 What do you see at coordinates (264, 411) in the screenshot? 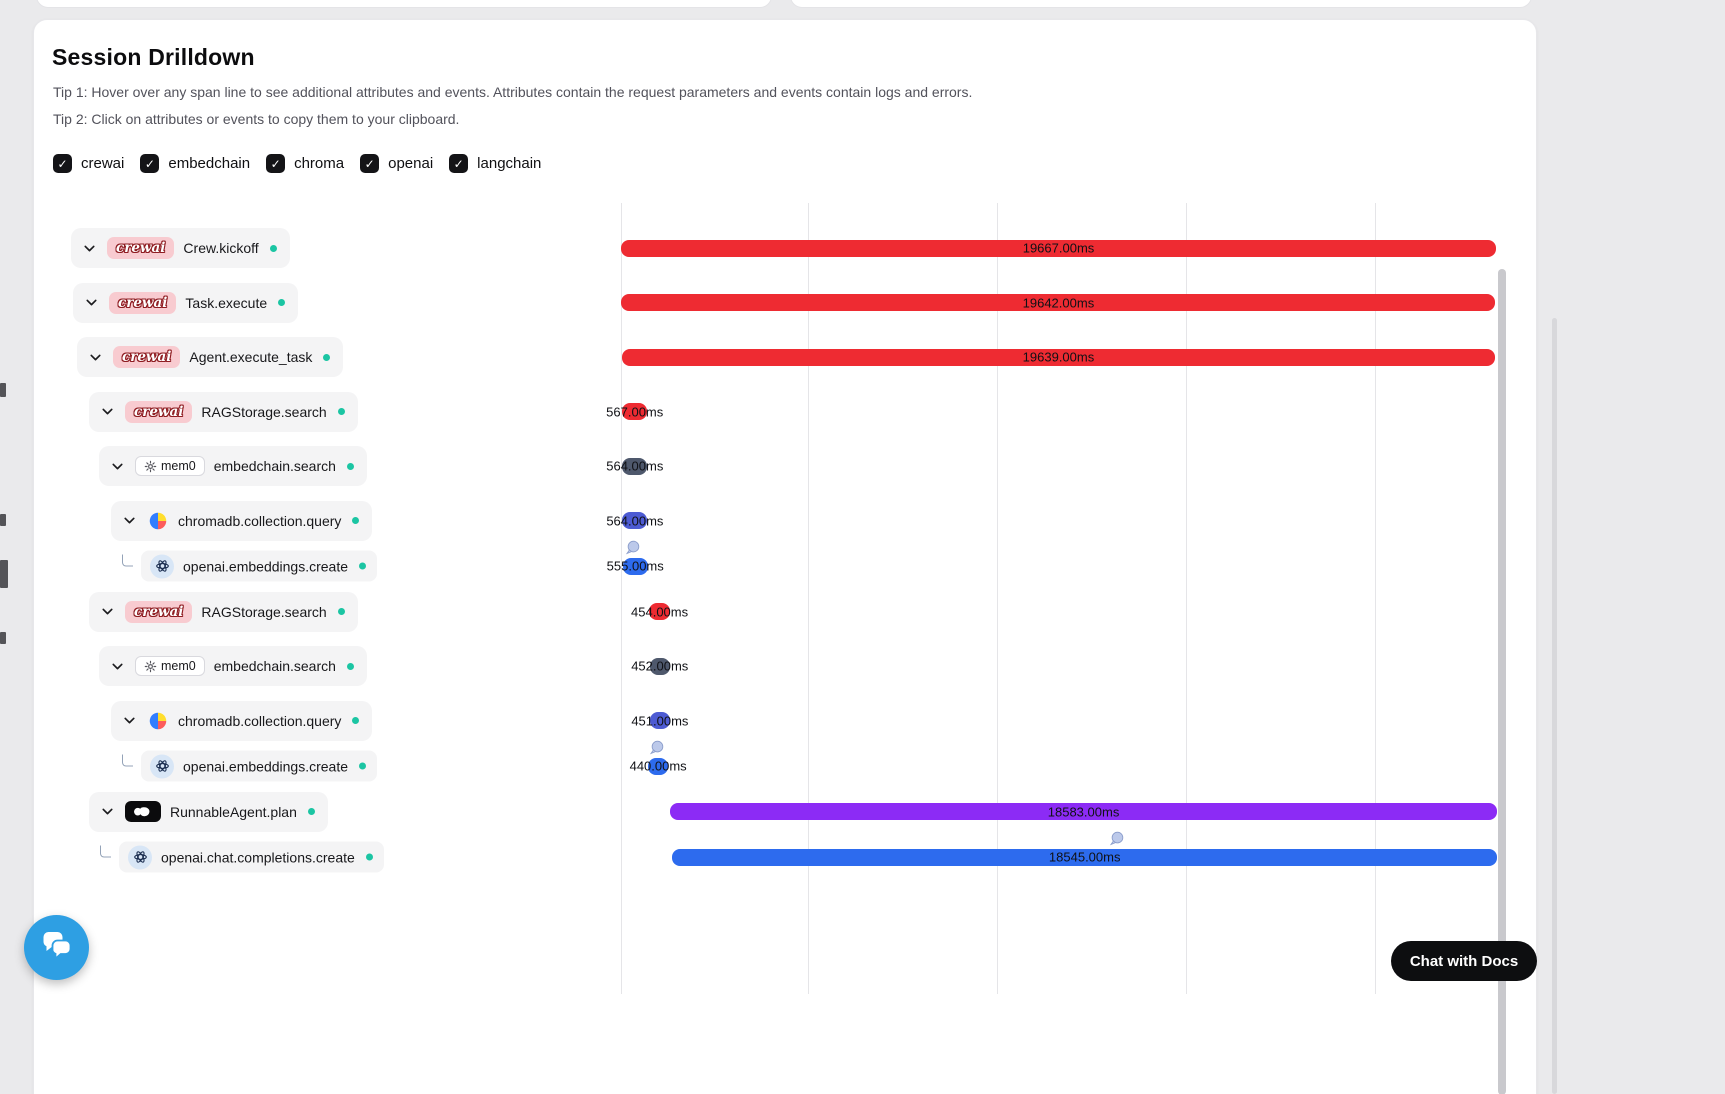
I see `span-name: RAGStorage.search` at bounding box center [264, 411].